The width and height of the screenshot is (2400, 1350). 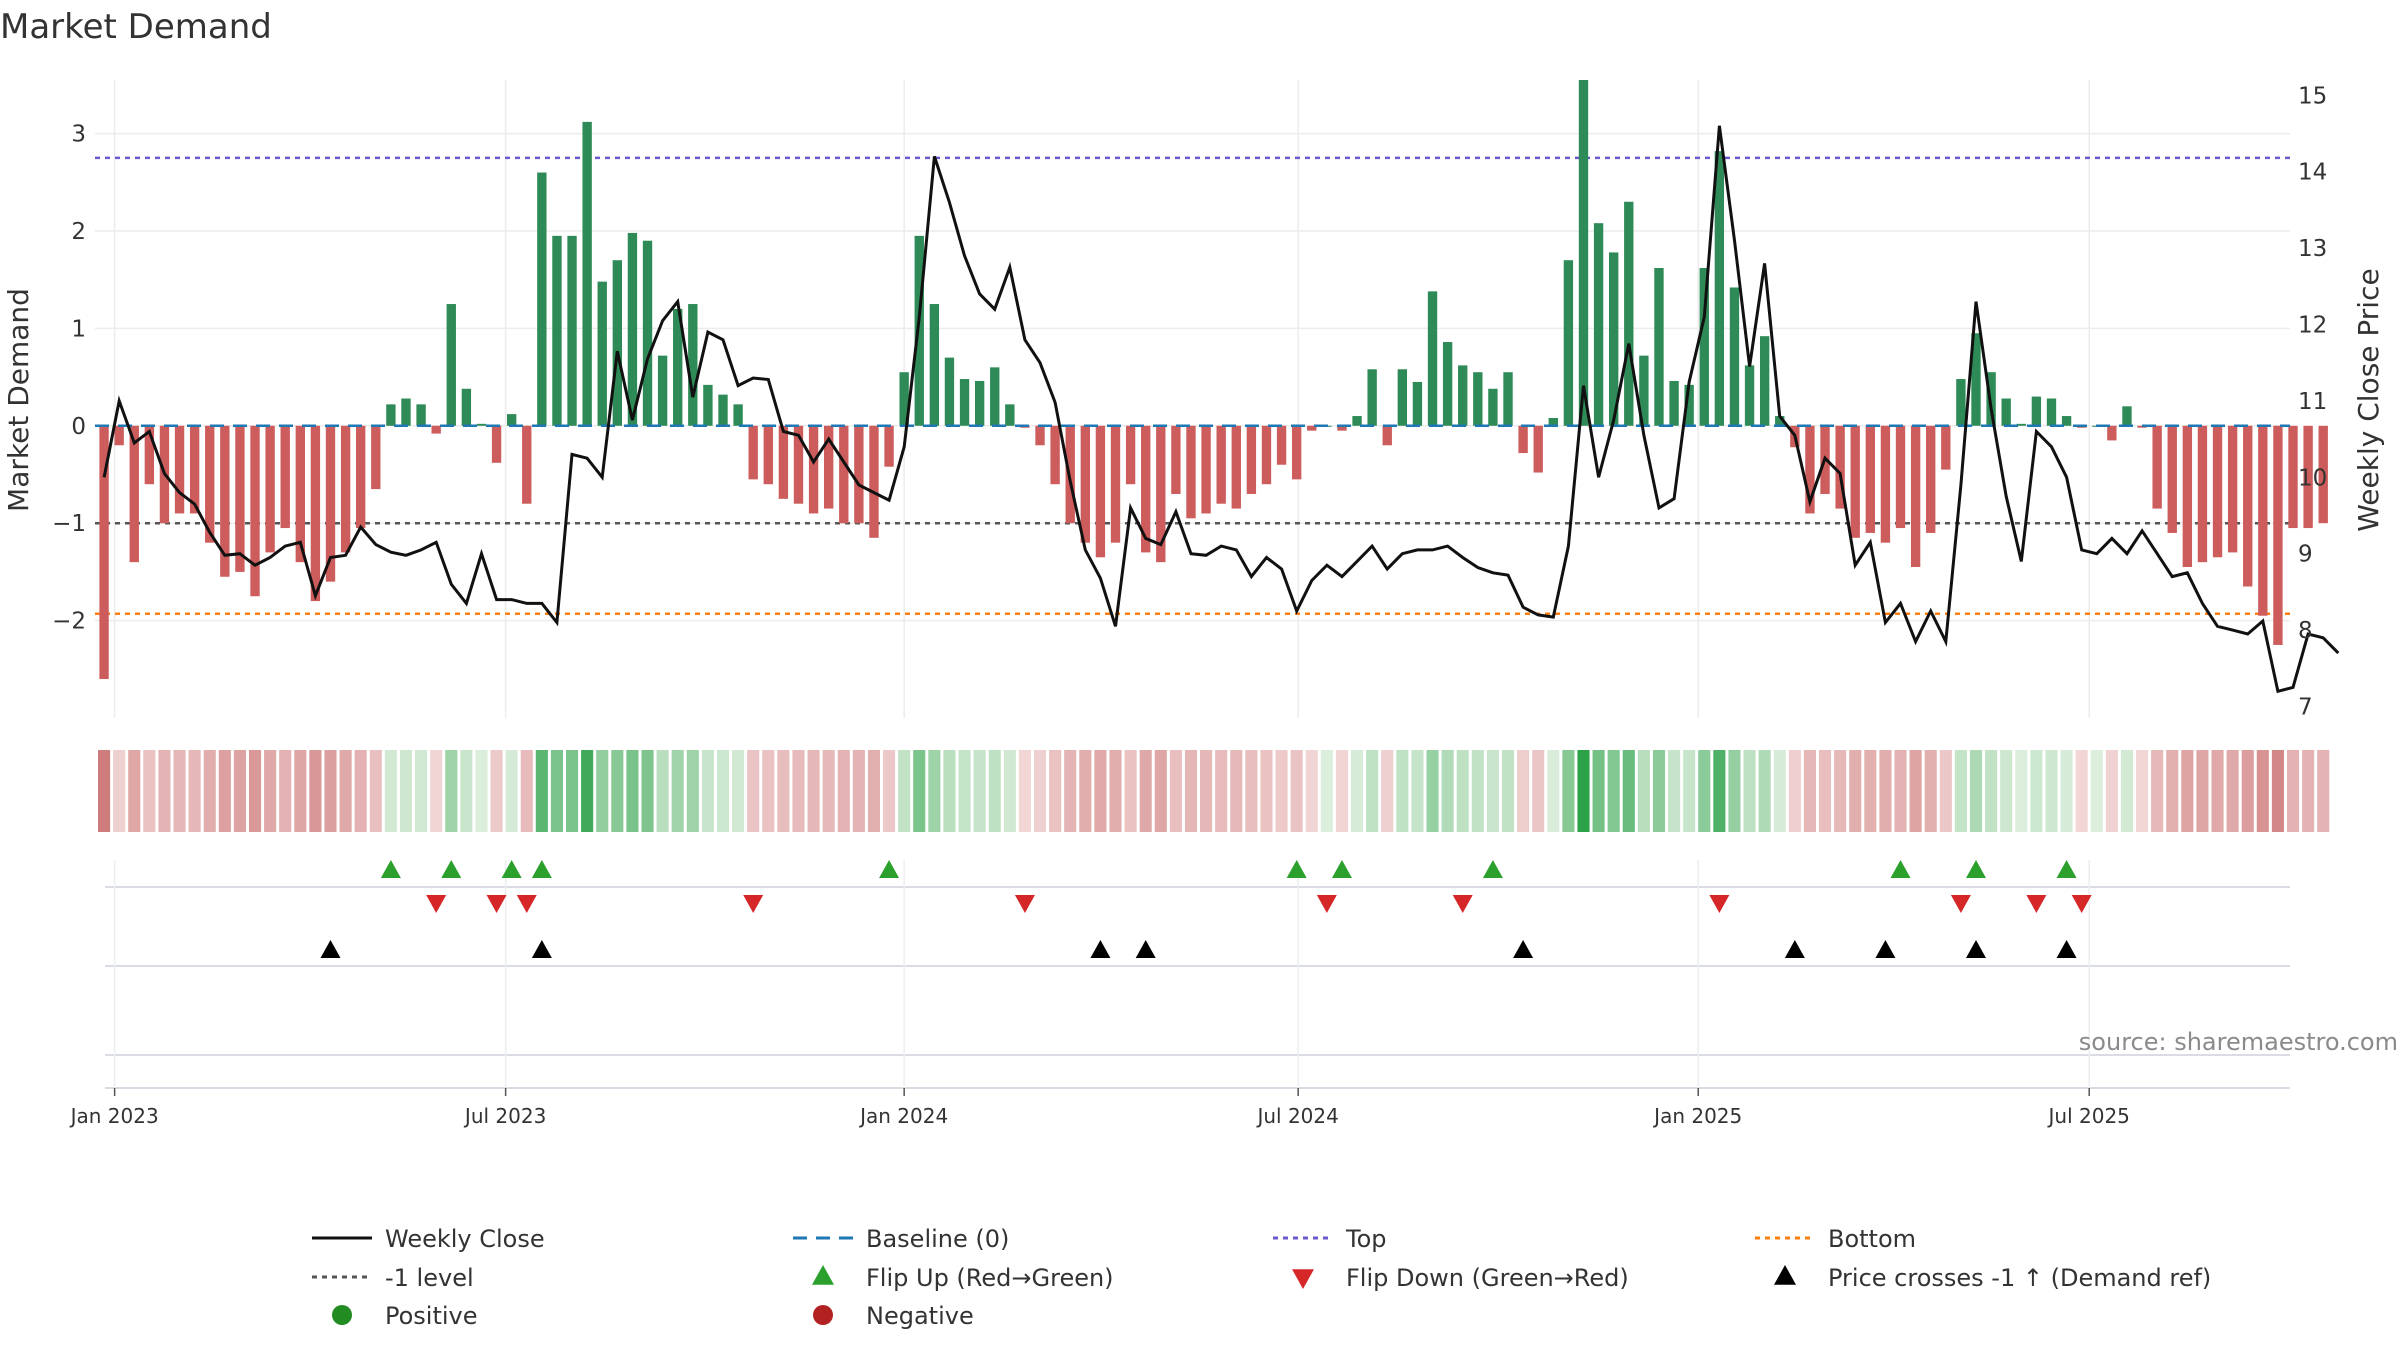 What do you see at coordinates (78, 232) in the screenshot?
I see `left-tick-label: 2` at bounding box center [78, 232].